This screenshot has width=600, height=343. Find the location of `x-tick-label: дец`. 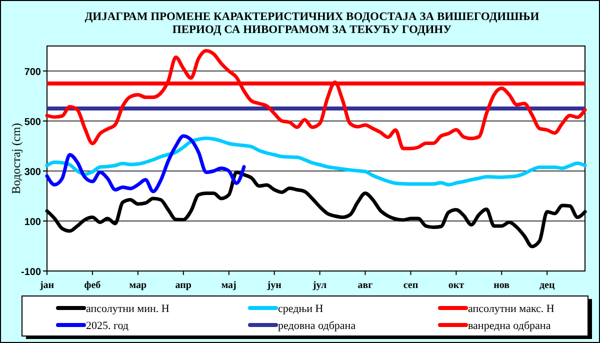

x-tick-label: дец is located at coordinates (547, 285).